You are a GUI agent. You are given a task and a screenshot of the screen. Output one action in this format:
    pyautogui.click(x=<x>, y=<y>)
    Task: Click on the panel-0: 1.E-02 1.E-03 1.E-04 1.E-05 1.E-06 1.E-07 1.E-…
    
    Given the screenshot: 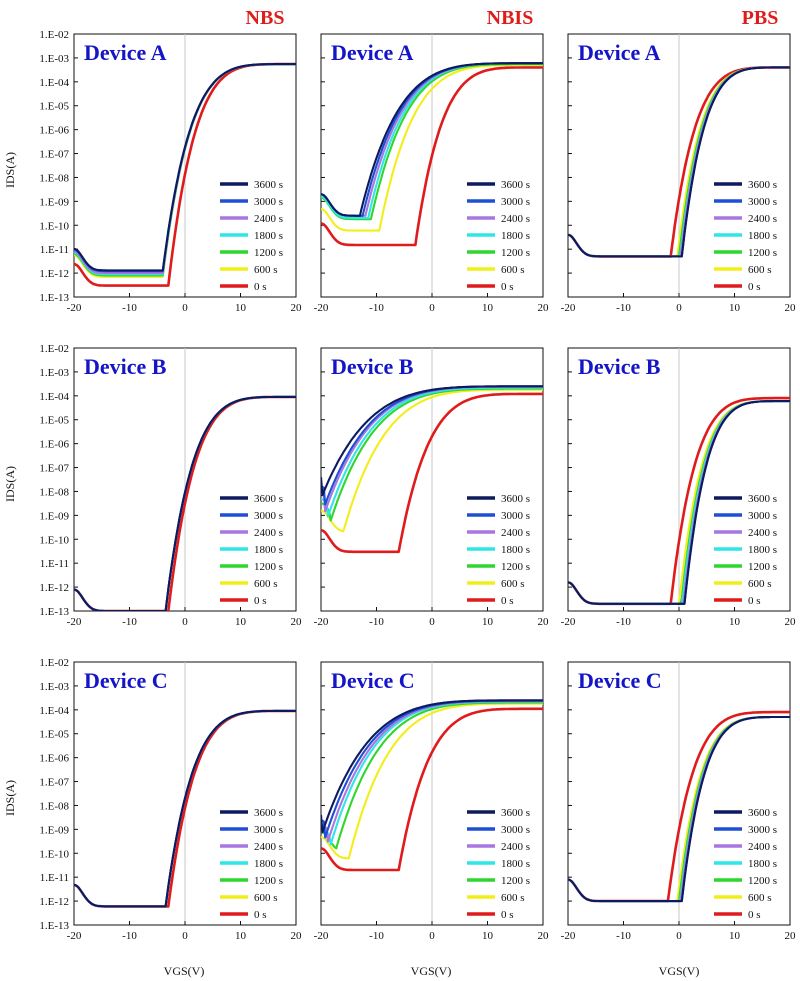 What is the action you would take?
    pyautogui.click(x=170, y=171)
    